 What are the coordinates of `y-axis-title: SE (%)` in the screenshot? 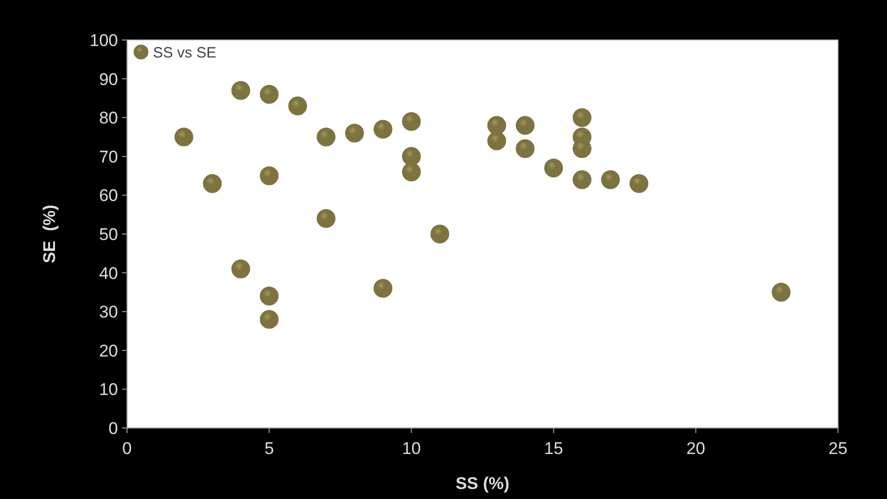 It's located at (49, 234).